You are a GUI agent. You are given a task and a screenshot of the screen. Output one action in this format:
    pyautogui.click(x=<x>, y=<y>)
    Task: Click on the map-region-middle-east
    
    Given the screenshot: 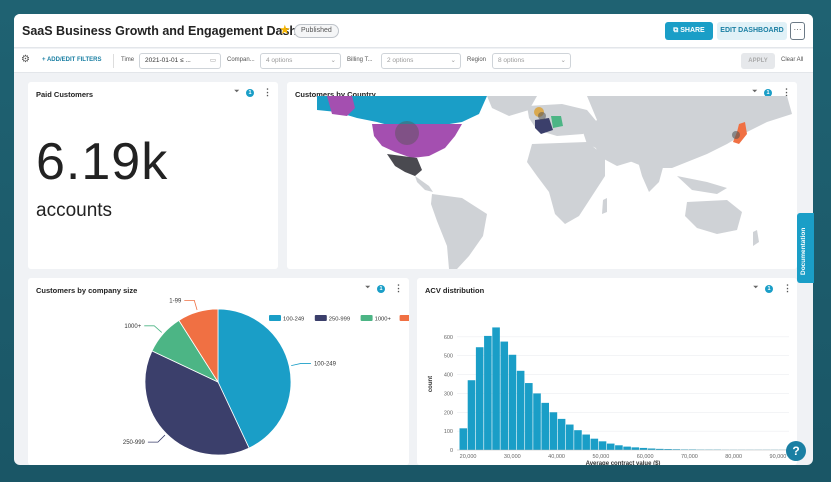 What is the action you would take?
    pyautogui.click(x=614, y=154)
    